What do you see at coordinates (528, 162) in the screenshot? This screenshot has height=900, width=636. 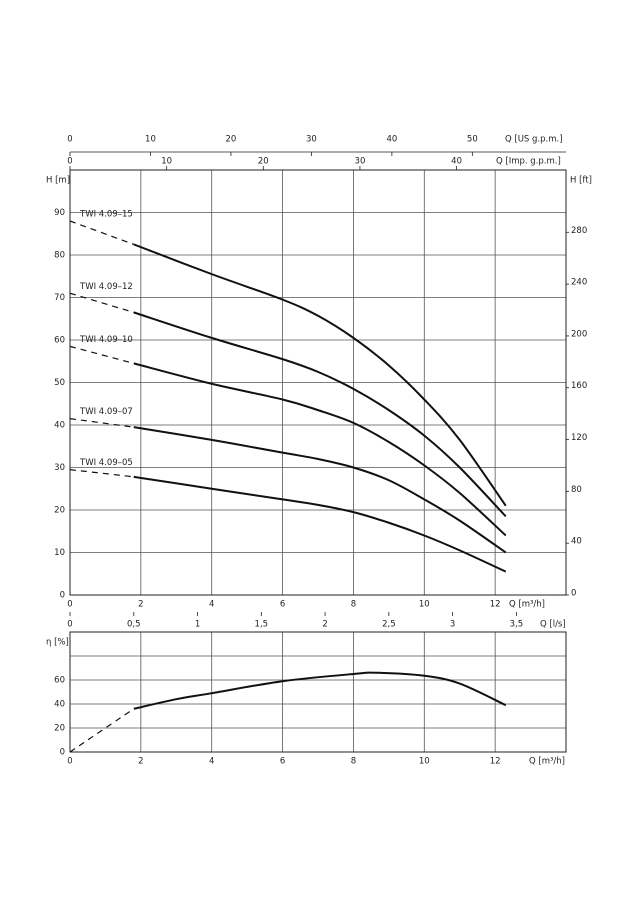 I see `x3-axis-label: Q [Imp. g.p.m.]` at bounding box center [528, 162].